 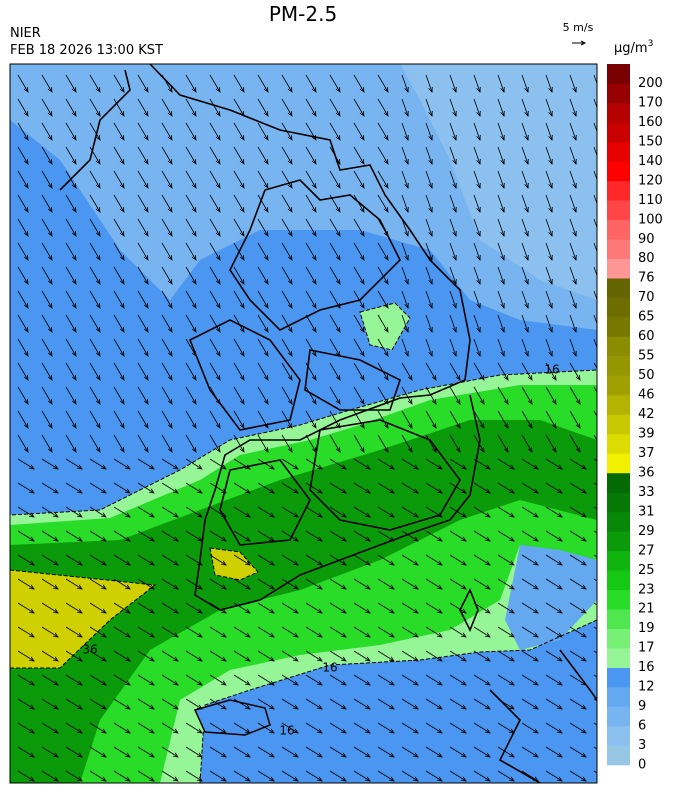 What do you see at coordinates (646, 511) in the screenshot?
I see `colorbar-label: 31` at bounding box center [646, 511].